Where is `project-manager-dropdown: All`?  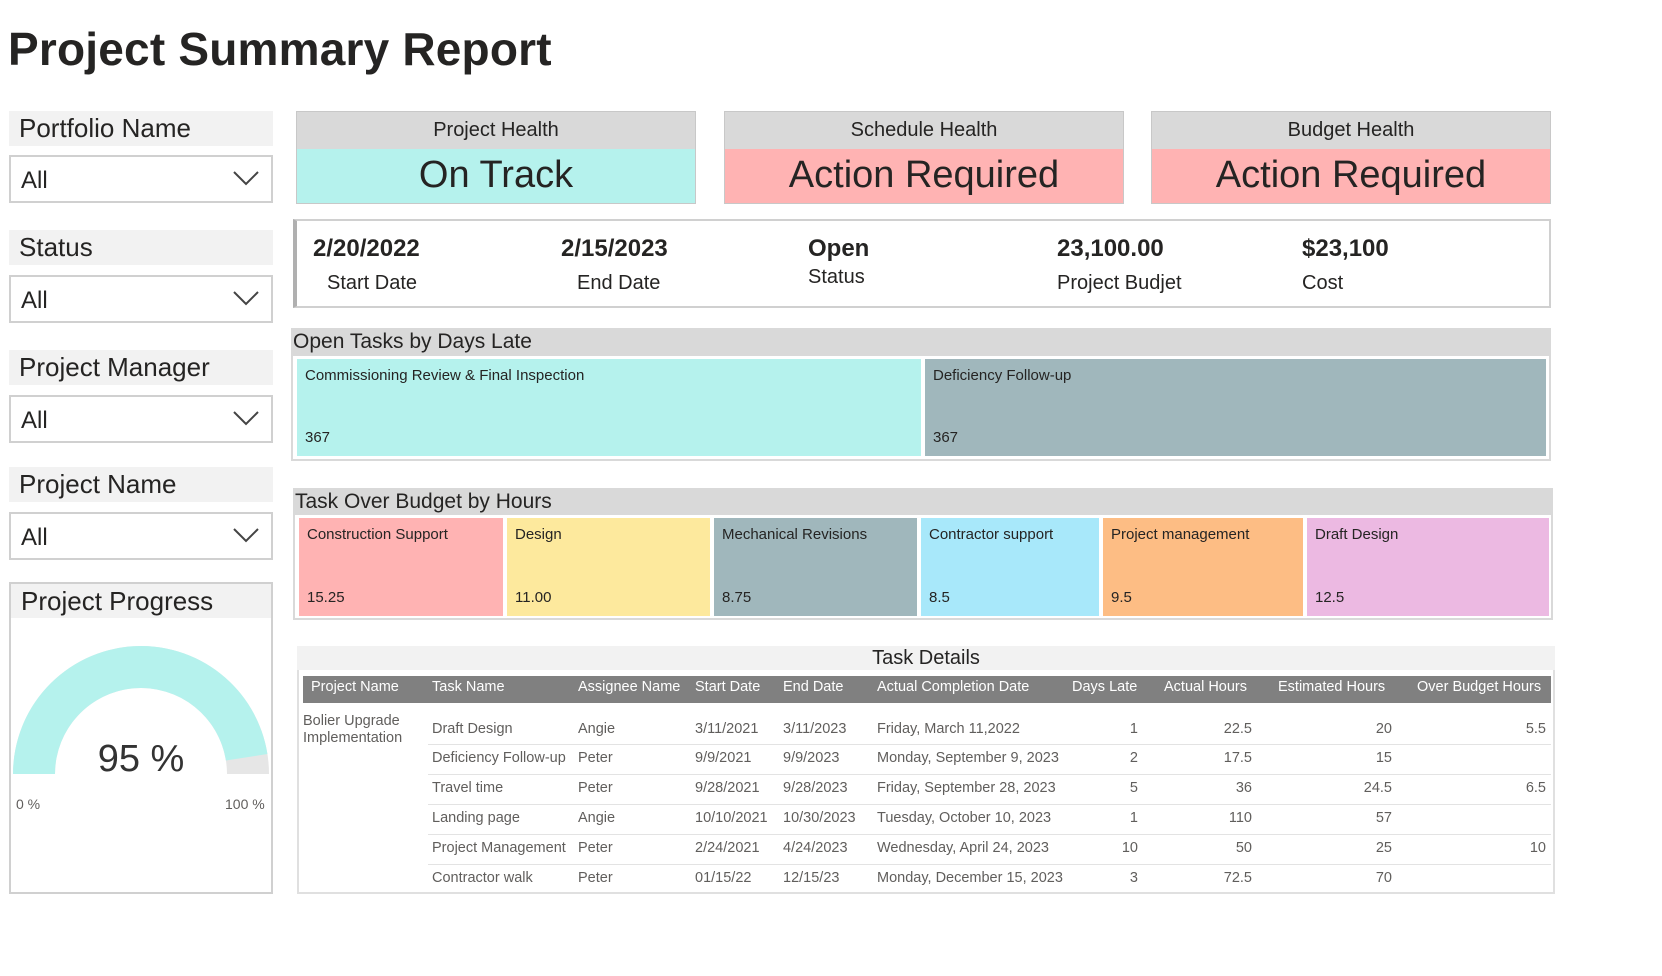 project-manager-dropdown: All is located at coordinates (141, 419).